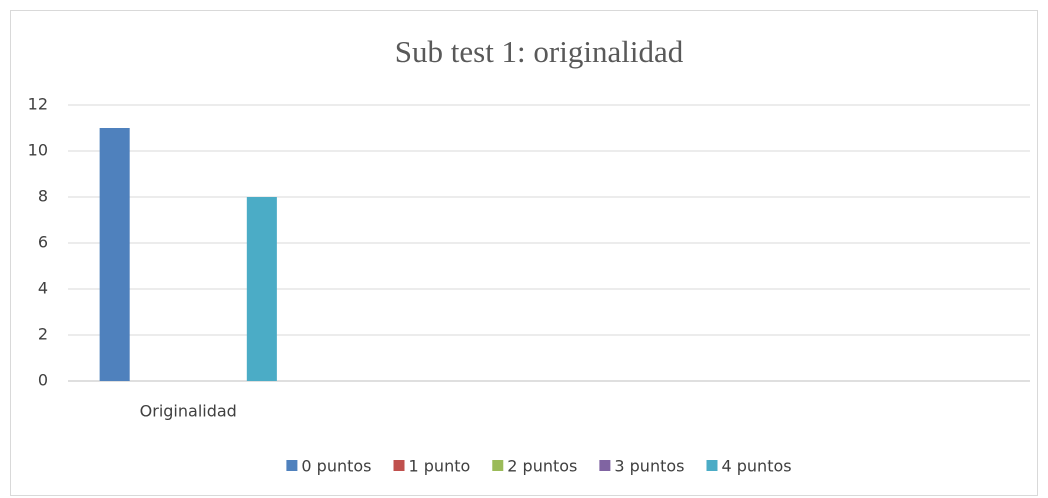 The image size is (1048, 498). I want to click on x-tick-label: Originalidad, so click(188, 411).